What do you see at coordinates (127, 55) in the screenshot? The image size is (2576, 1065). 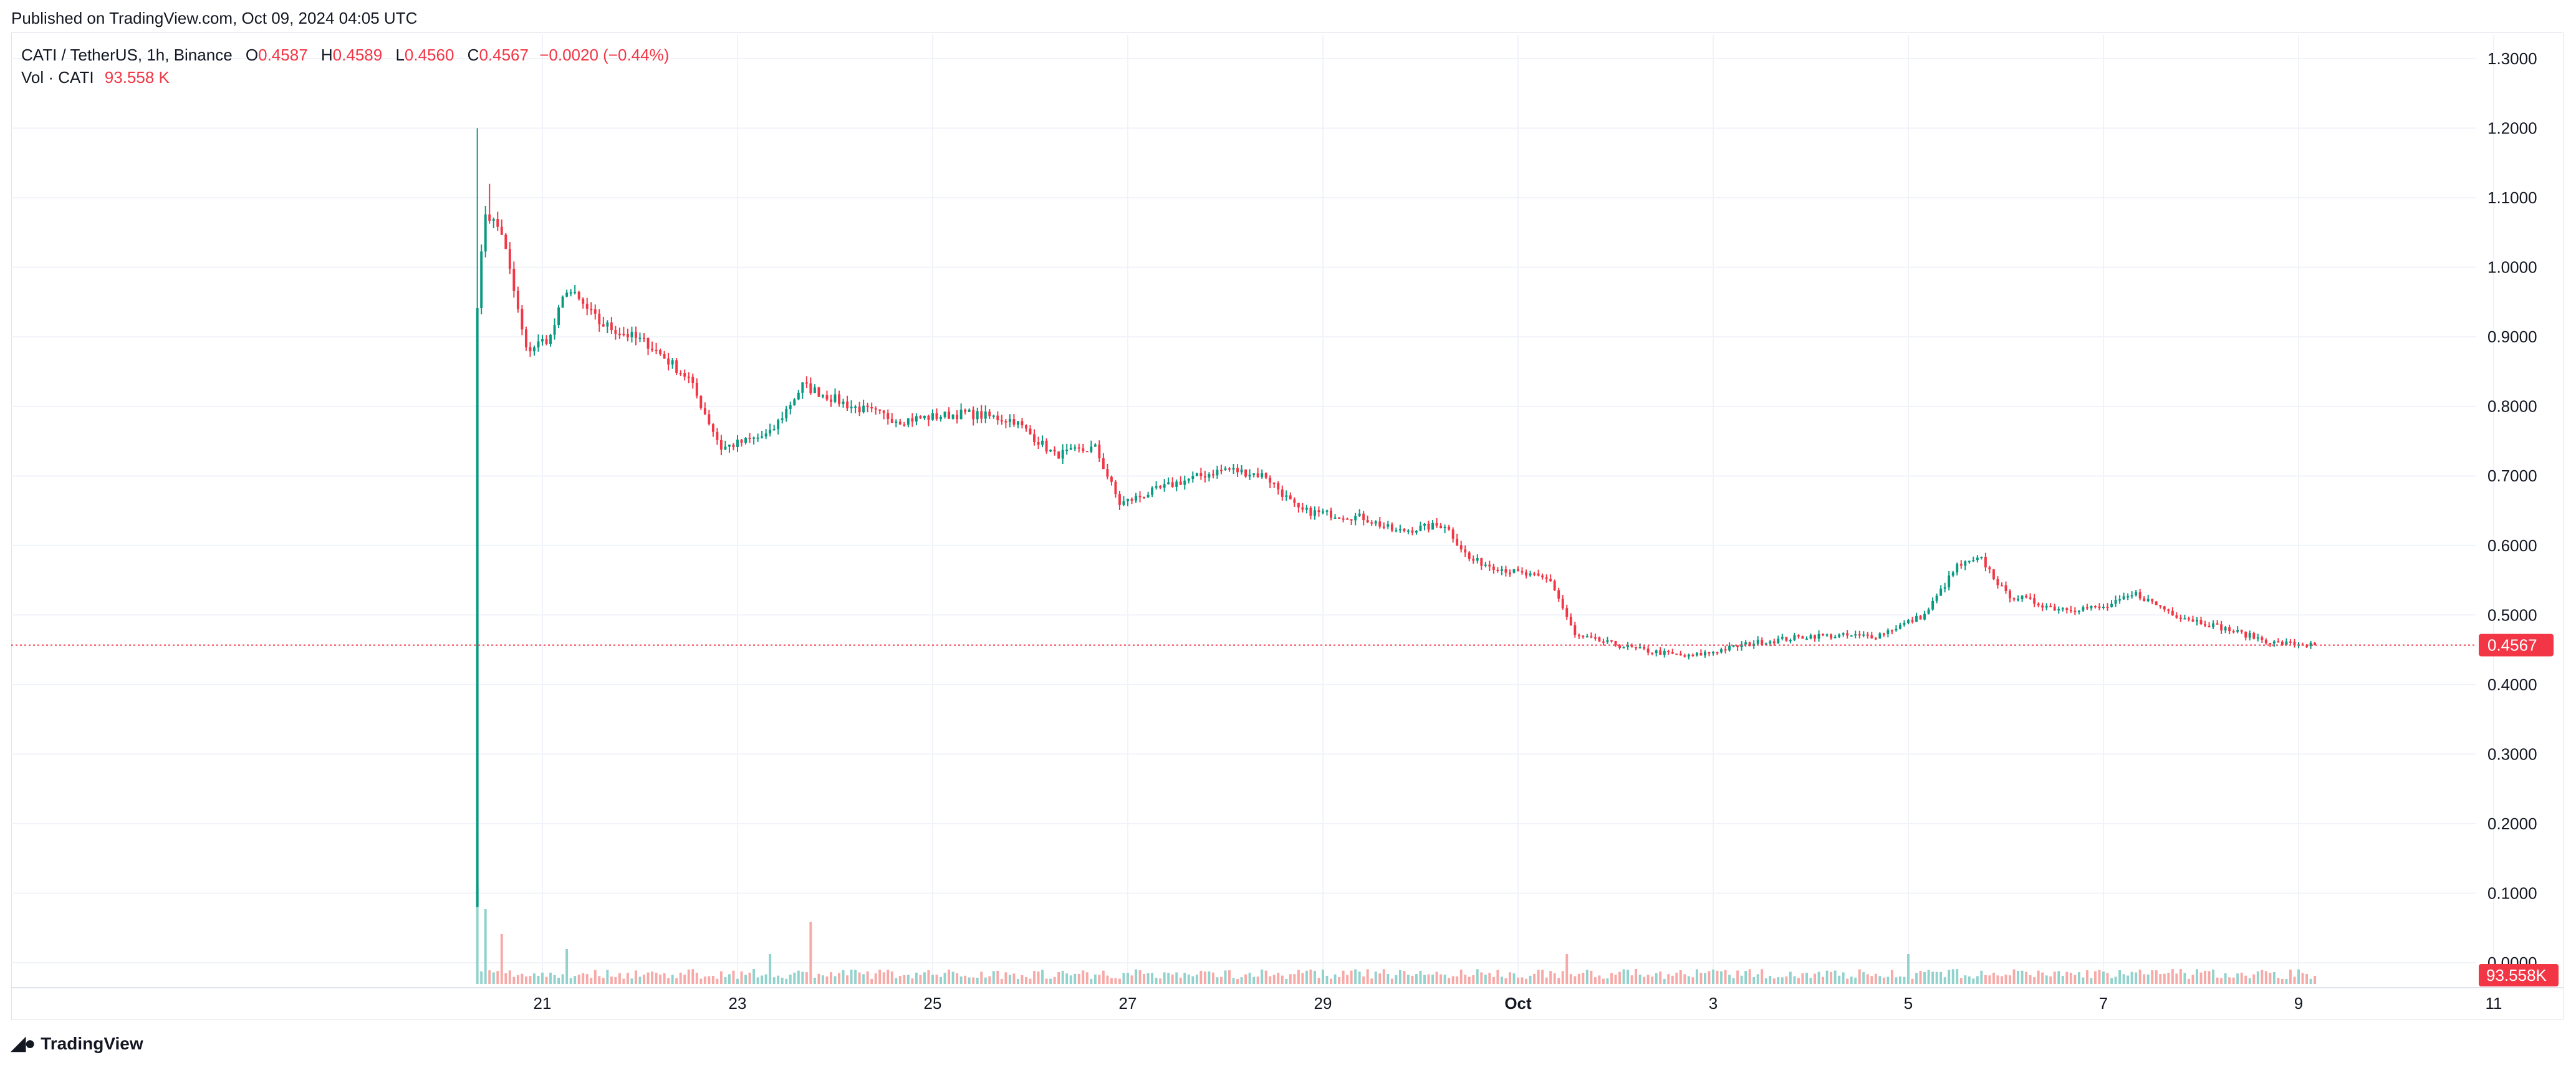 I see `symbol-label: CATI / TetherUS, 1h, Binance` at bounding box center [127, 55].